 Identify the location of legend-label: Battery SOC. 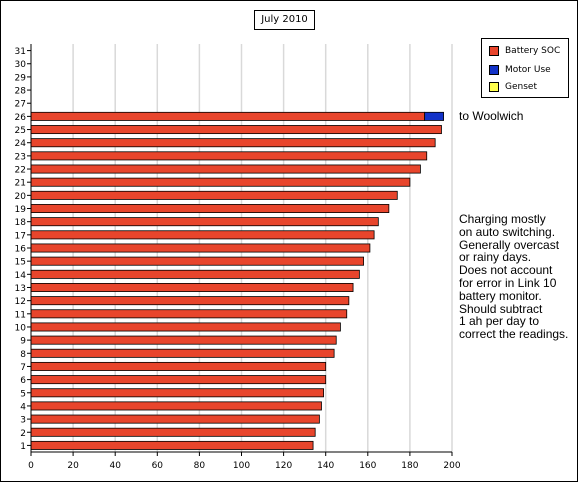
(533, 51).